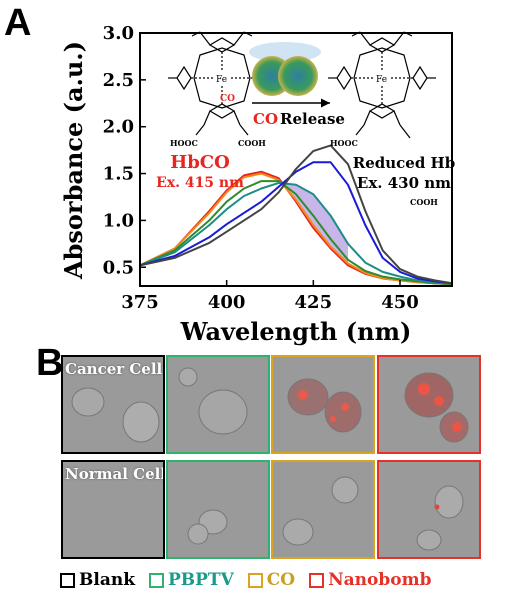 This screenshot has height=607, width=507. Describe the element at coordinates (344, 143) in the screenshot. I see `hooc-left-2: HOOC` at that location.